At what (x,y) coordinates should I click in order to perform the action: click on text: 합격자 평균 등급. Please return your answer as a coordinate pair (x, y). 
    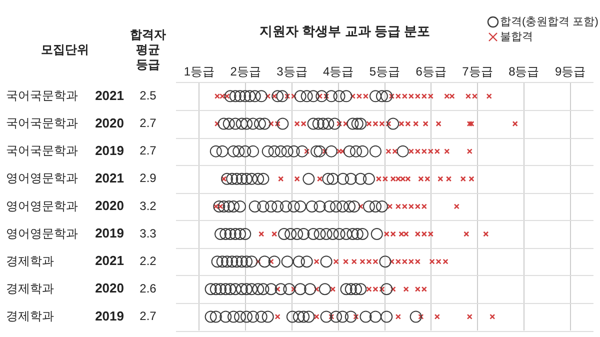
    Looking at the image, I should click on (148, 49).